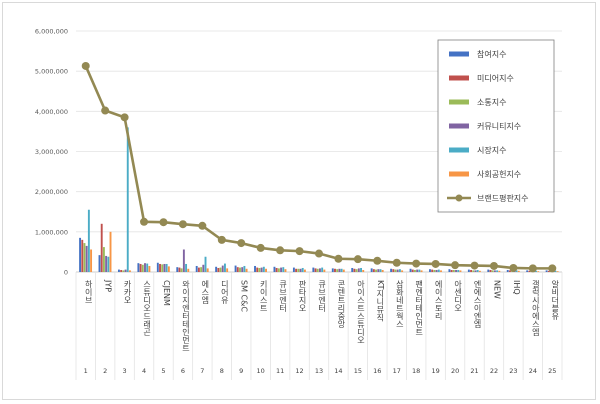 Image resolution: width=600 pixels, height=404 pixels. What do you see at coordinates (419, 308) in the screenshot?
I see `category-label: 팬엔터테인먼트` at bounding box center [419, 308].